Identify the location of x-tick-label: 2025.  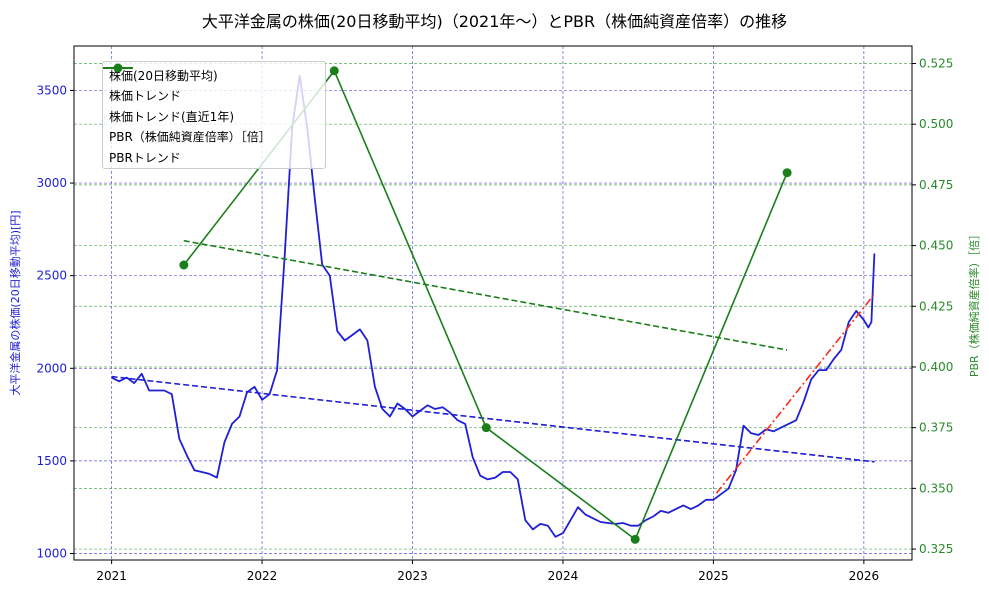
(713, 576).